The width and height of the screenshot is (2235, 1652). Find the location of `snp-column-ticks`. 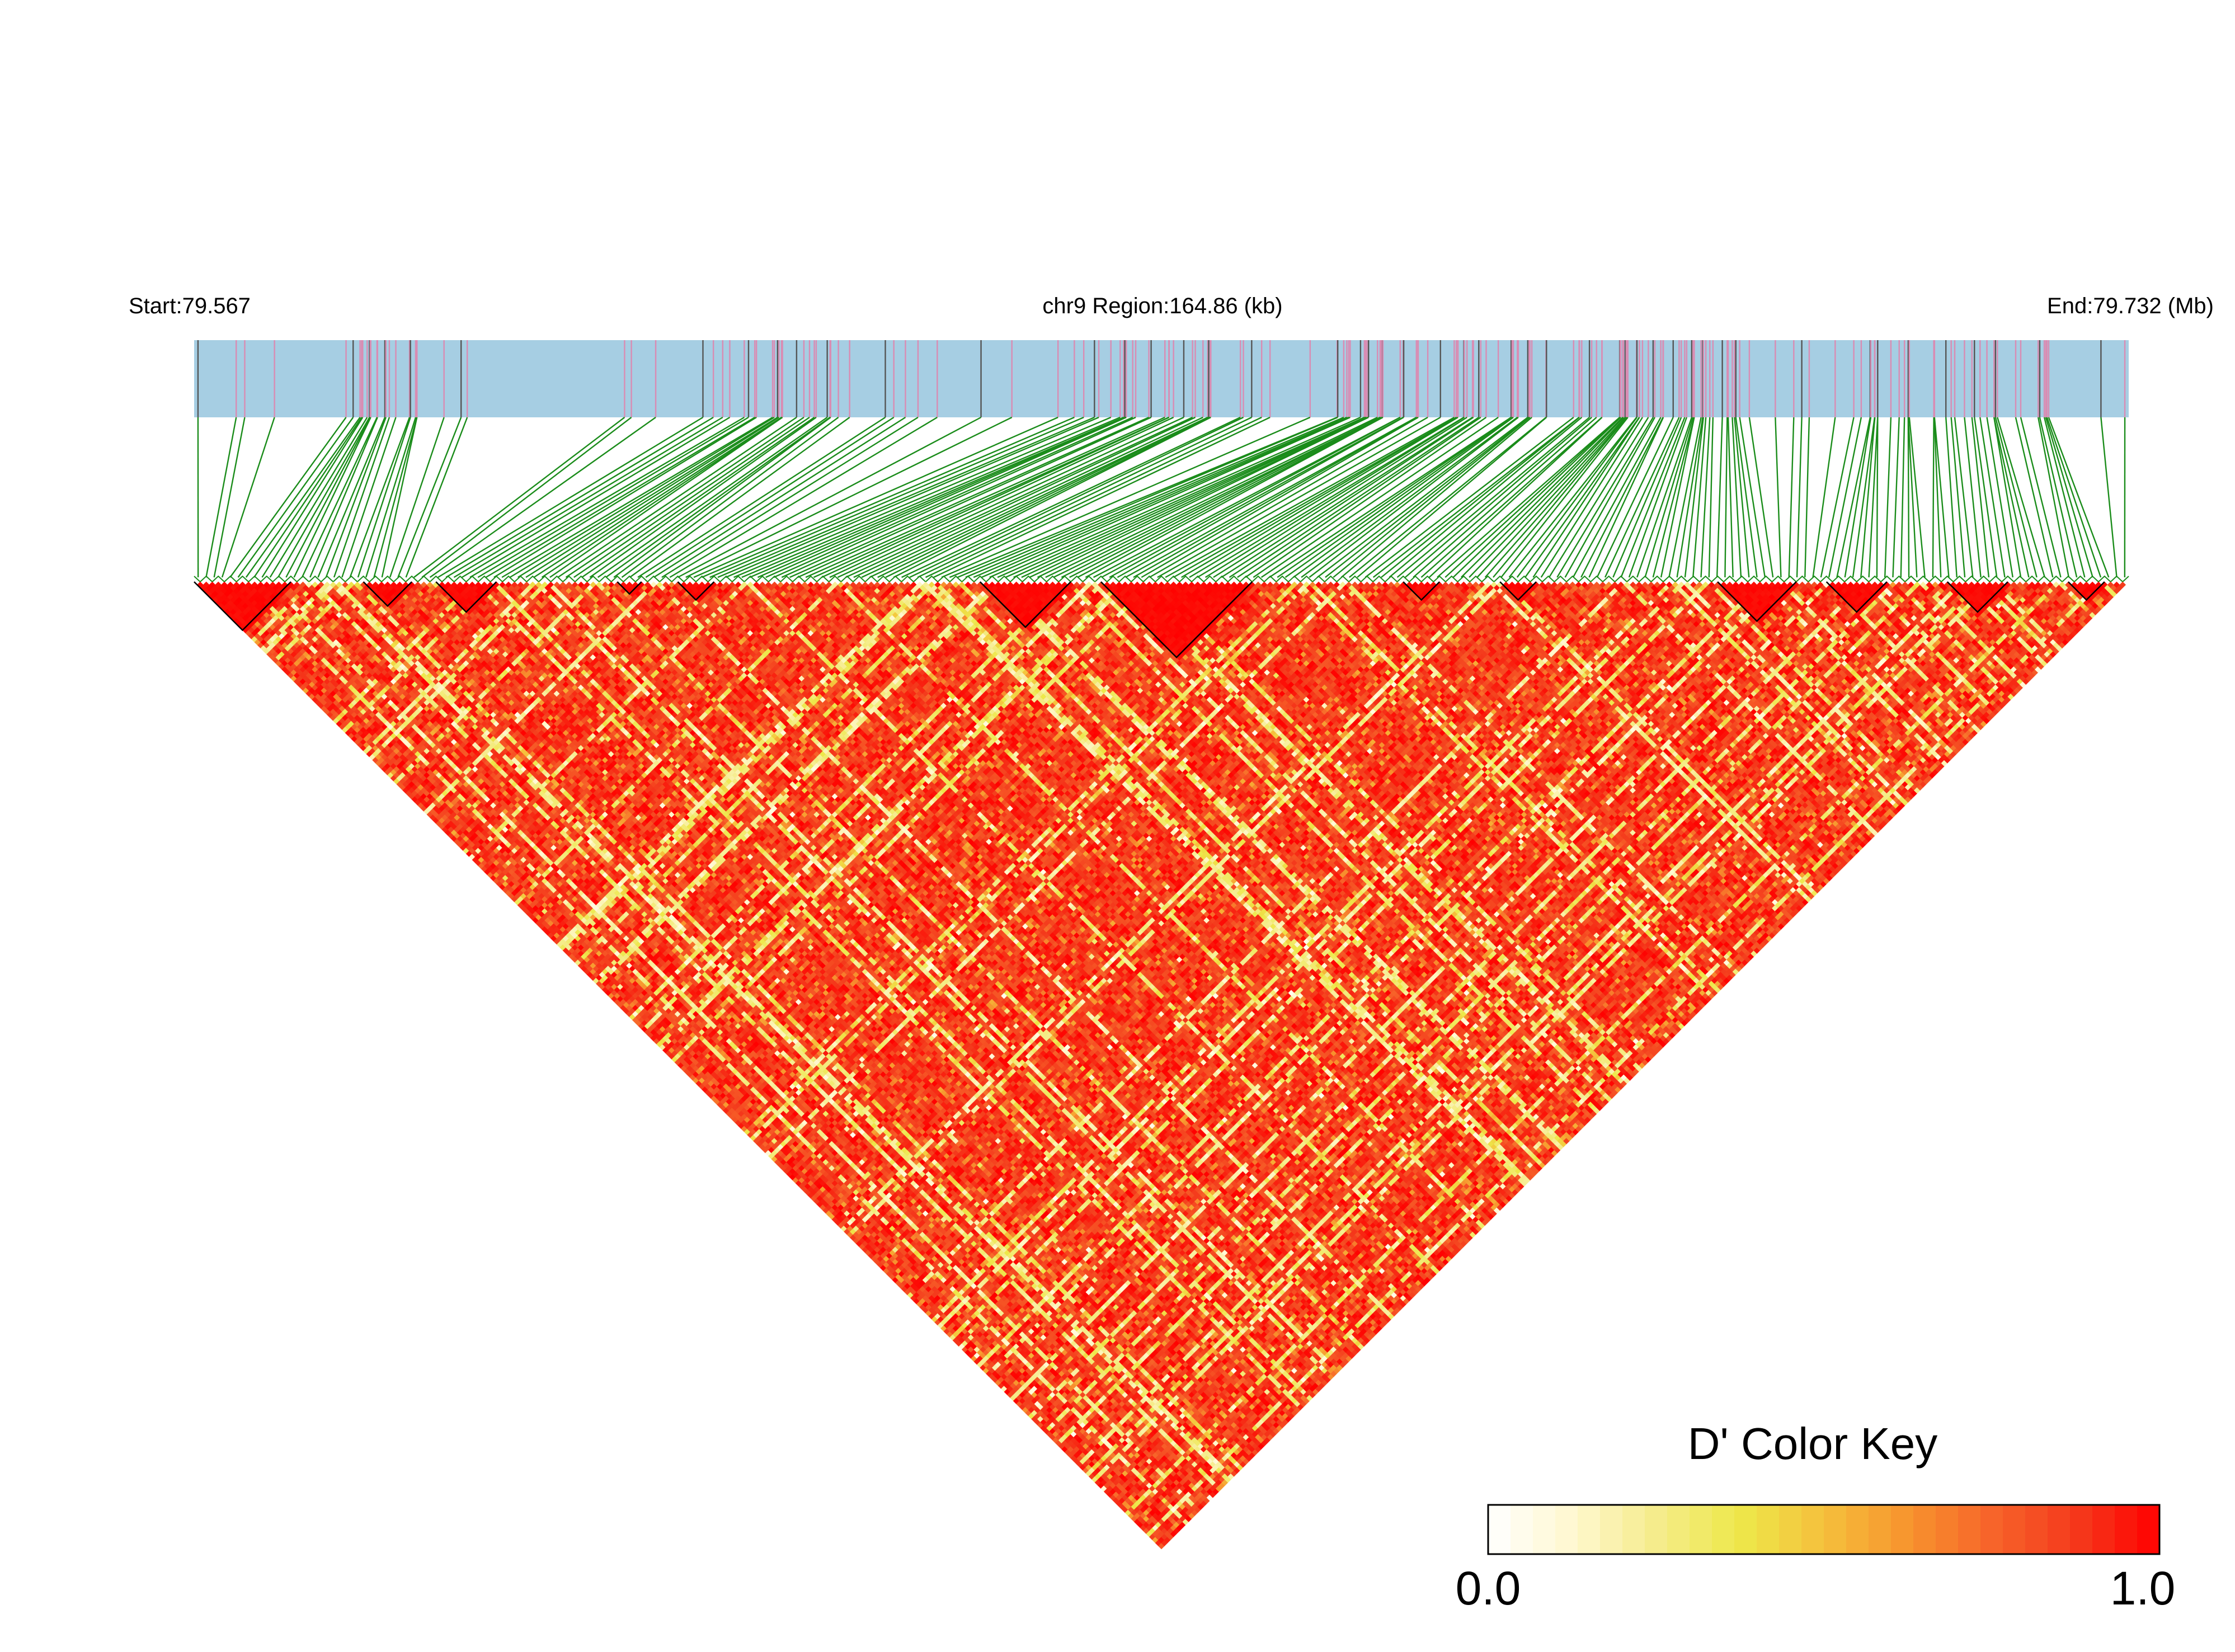

snp-column-ticks is located at coordinates (1161, 579).